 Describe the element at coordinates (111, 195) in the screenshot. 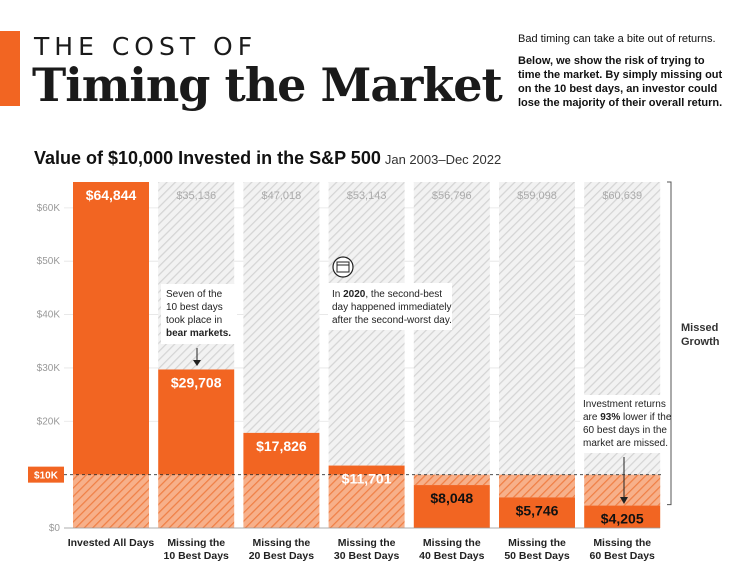

I see `value-label: $64,844` at that location.